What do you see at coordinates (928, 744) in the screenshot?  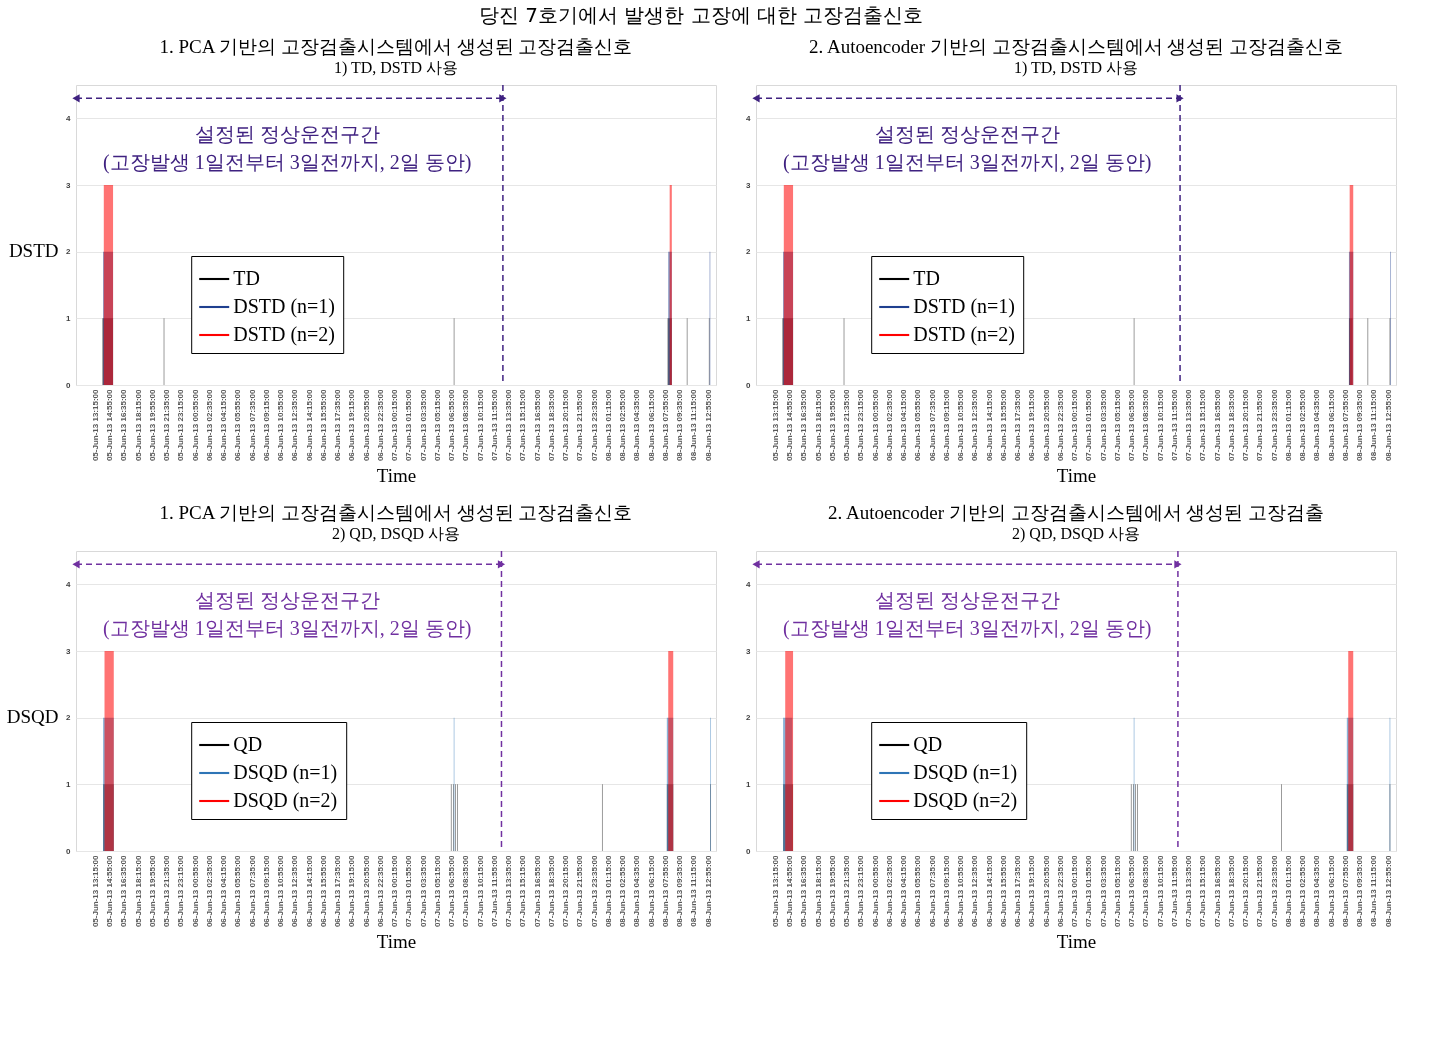 I see `legend-label: QD` at bounding box center [928, 744].